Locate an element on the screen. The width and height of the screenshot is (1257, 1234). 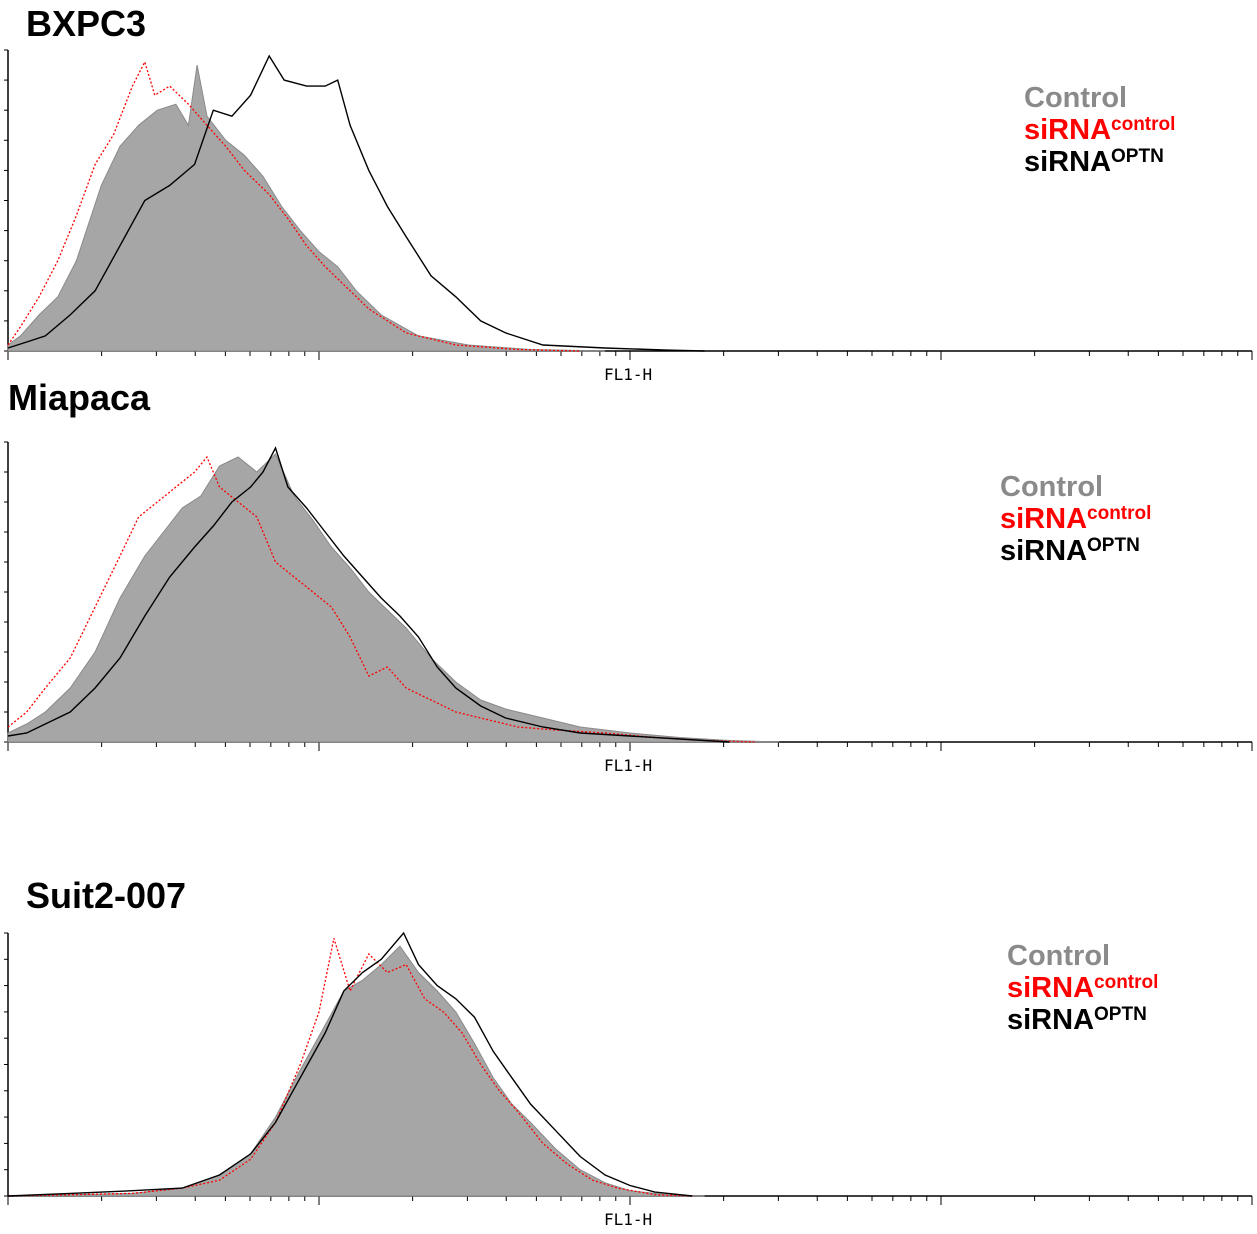
panel-title-miapaca: Miapaca is located at coordinates (79, 397).